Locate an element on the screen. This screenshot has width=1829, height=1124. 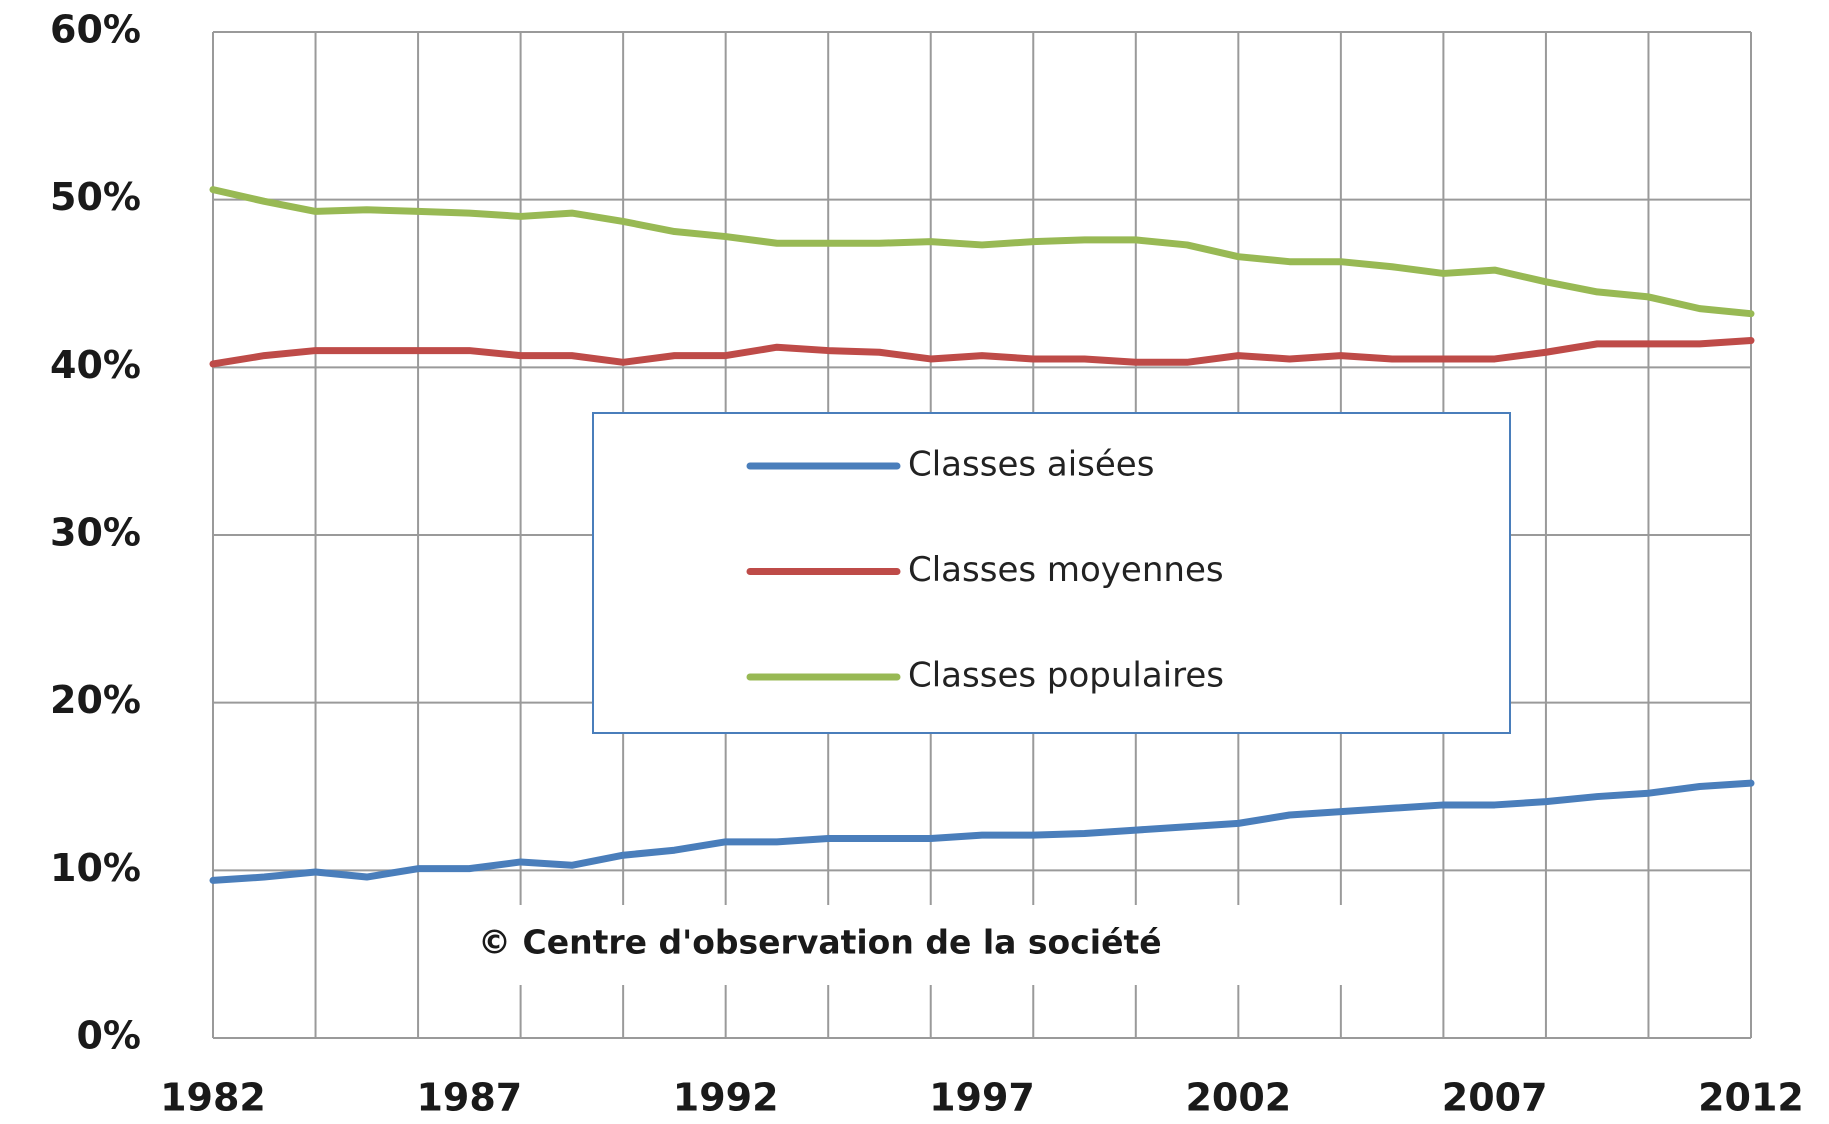
legend-label: Classes aisées is located at coordinates (1031, 465).